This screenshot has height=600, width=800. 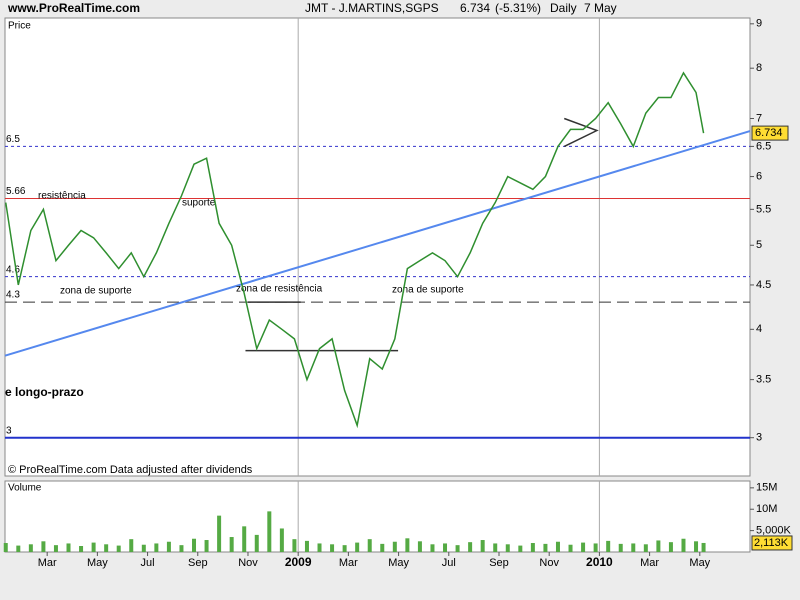 What do you see at coordinates (62, 196) in the screenshot?
I see `annotation: resistência` at bounding box center [62, 196].